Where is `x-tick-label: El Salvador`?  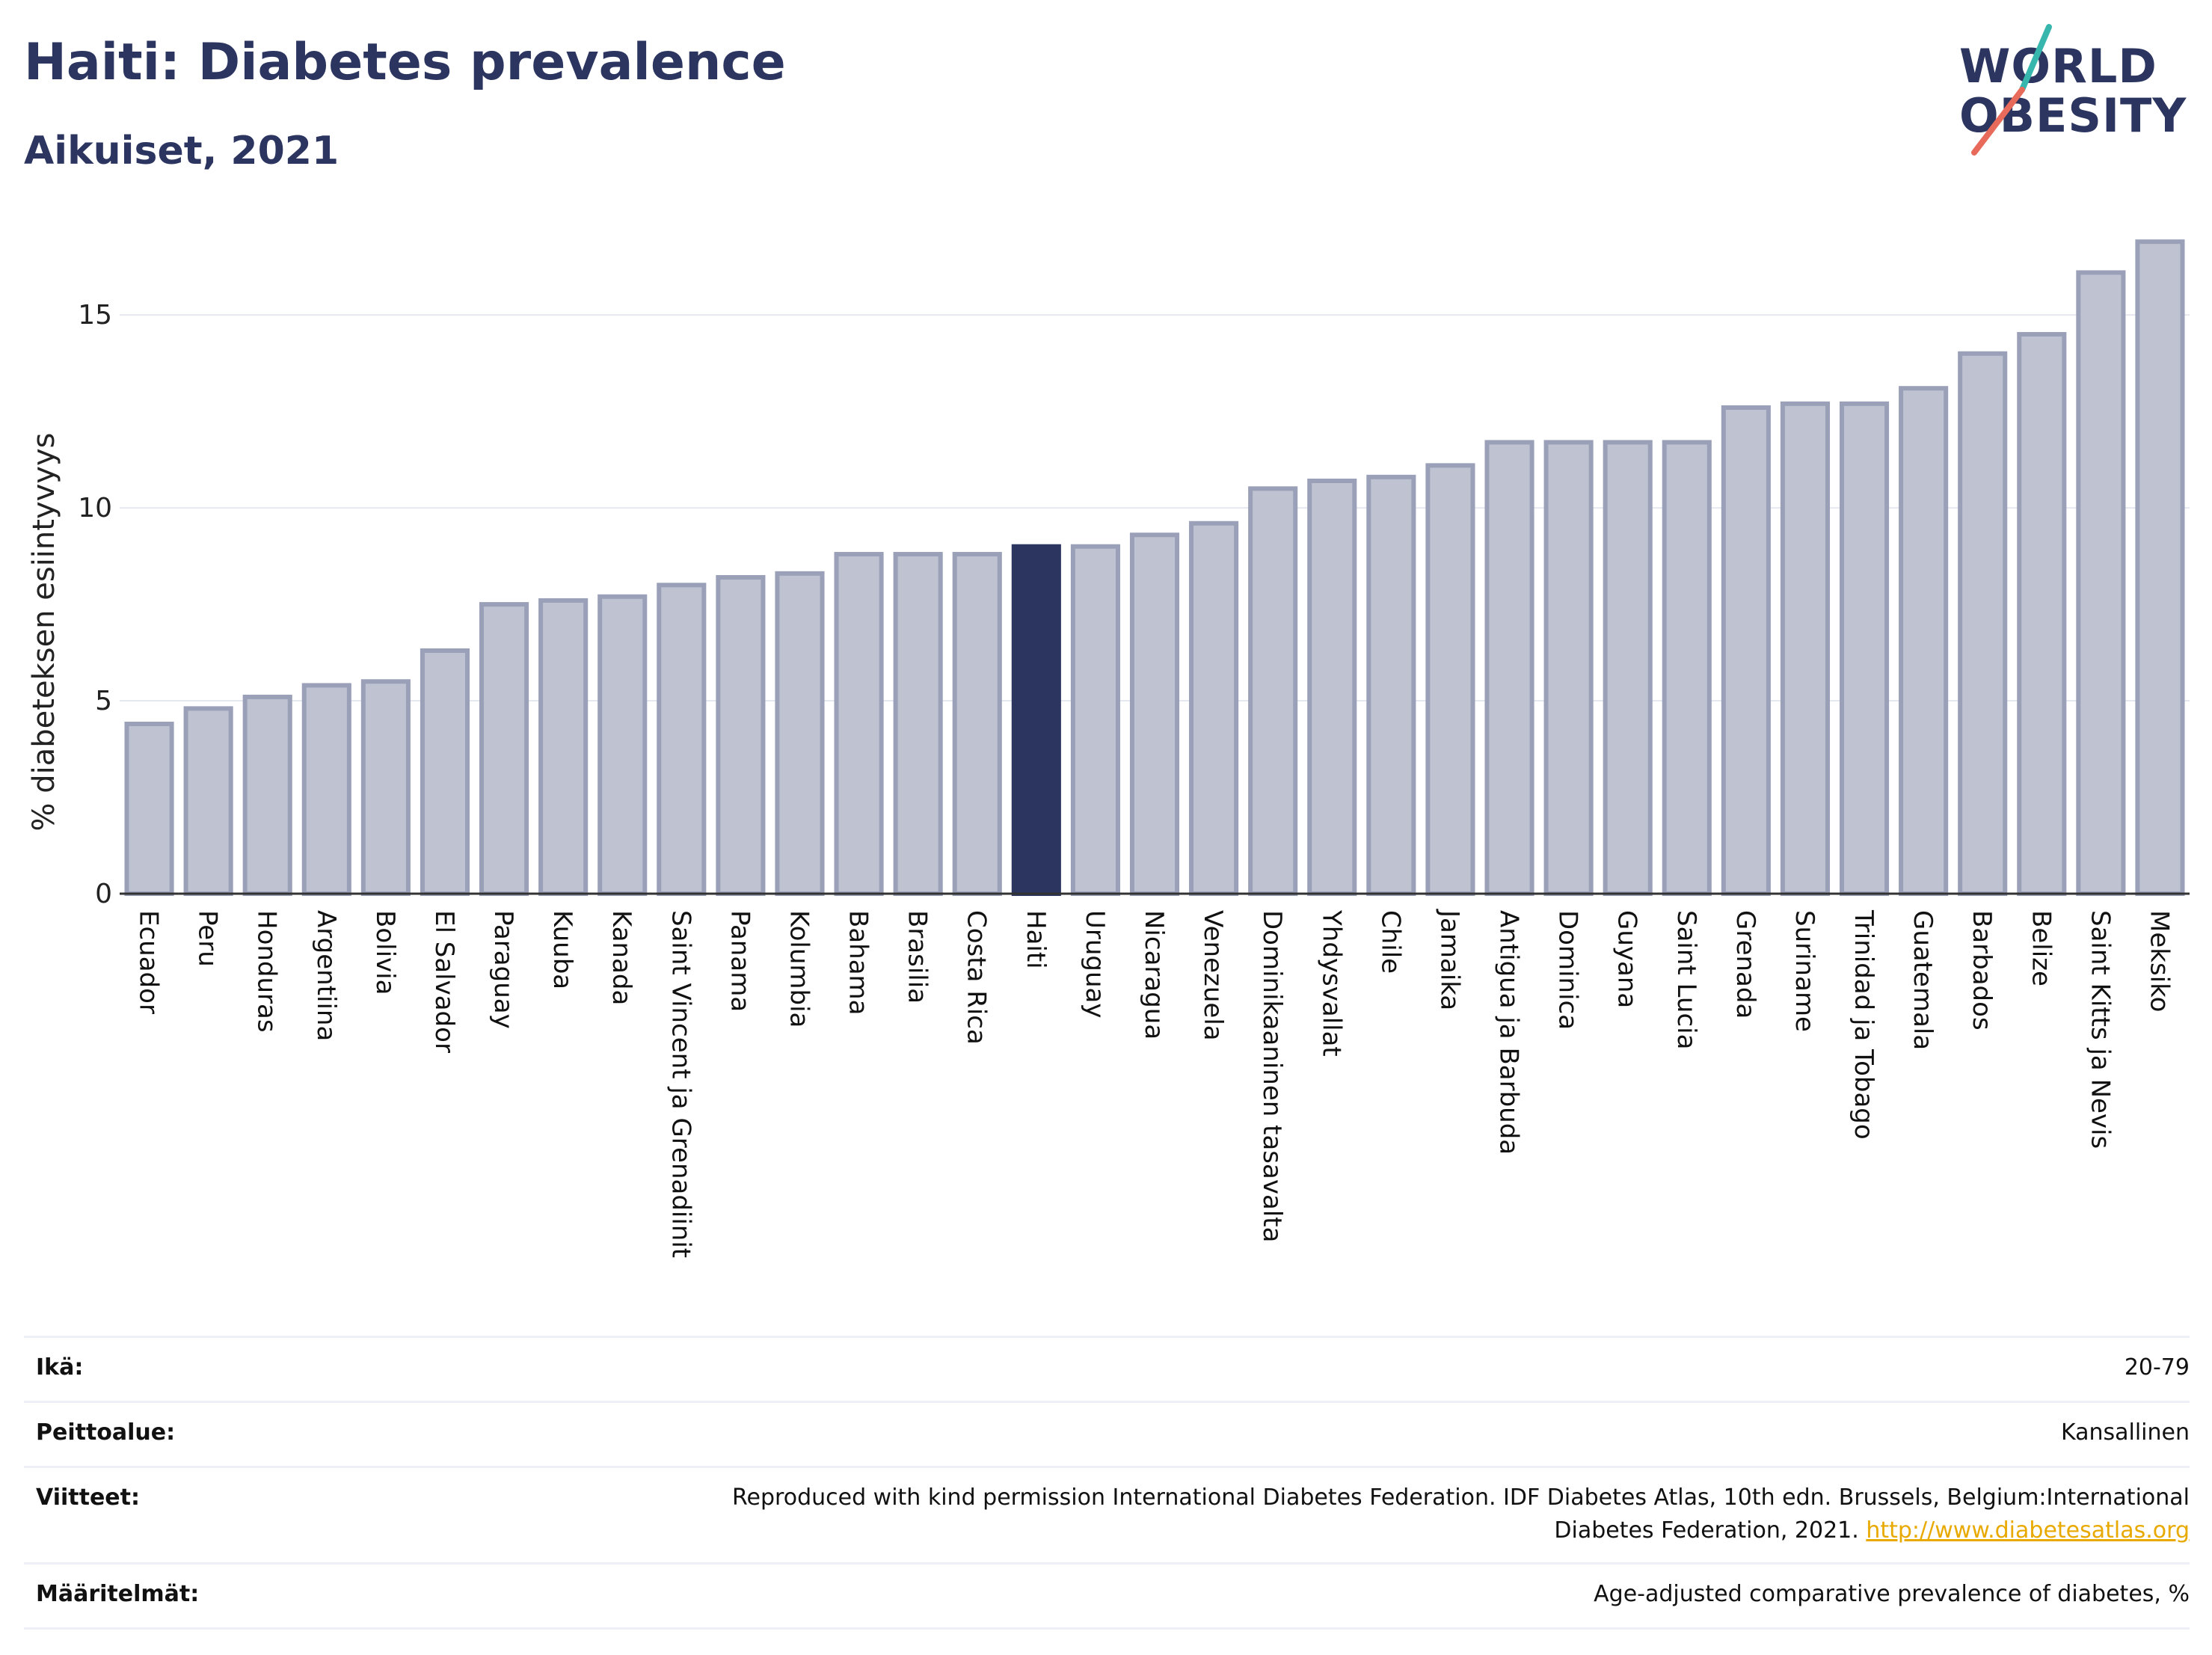 x-tick-label: El Salvador is located at coordinates (444, 981).